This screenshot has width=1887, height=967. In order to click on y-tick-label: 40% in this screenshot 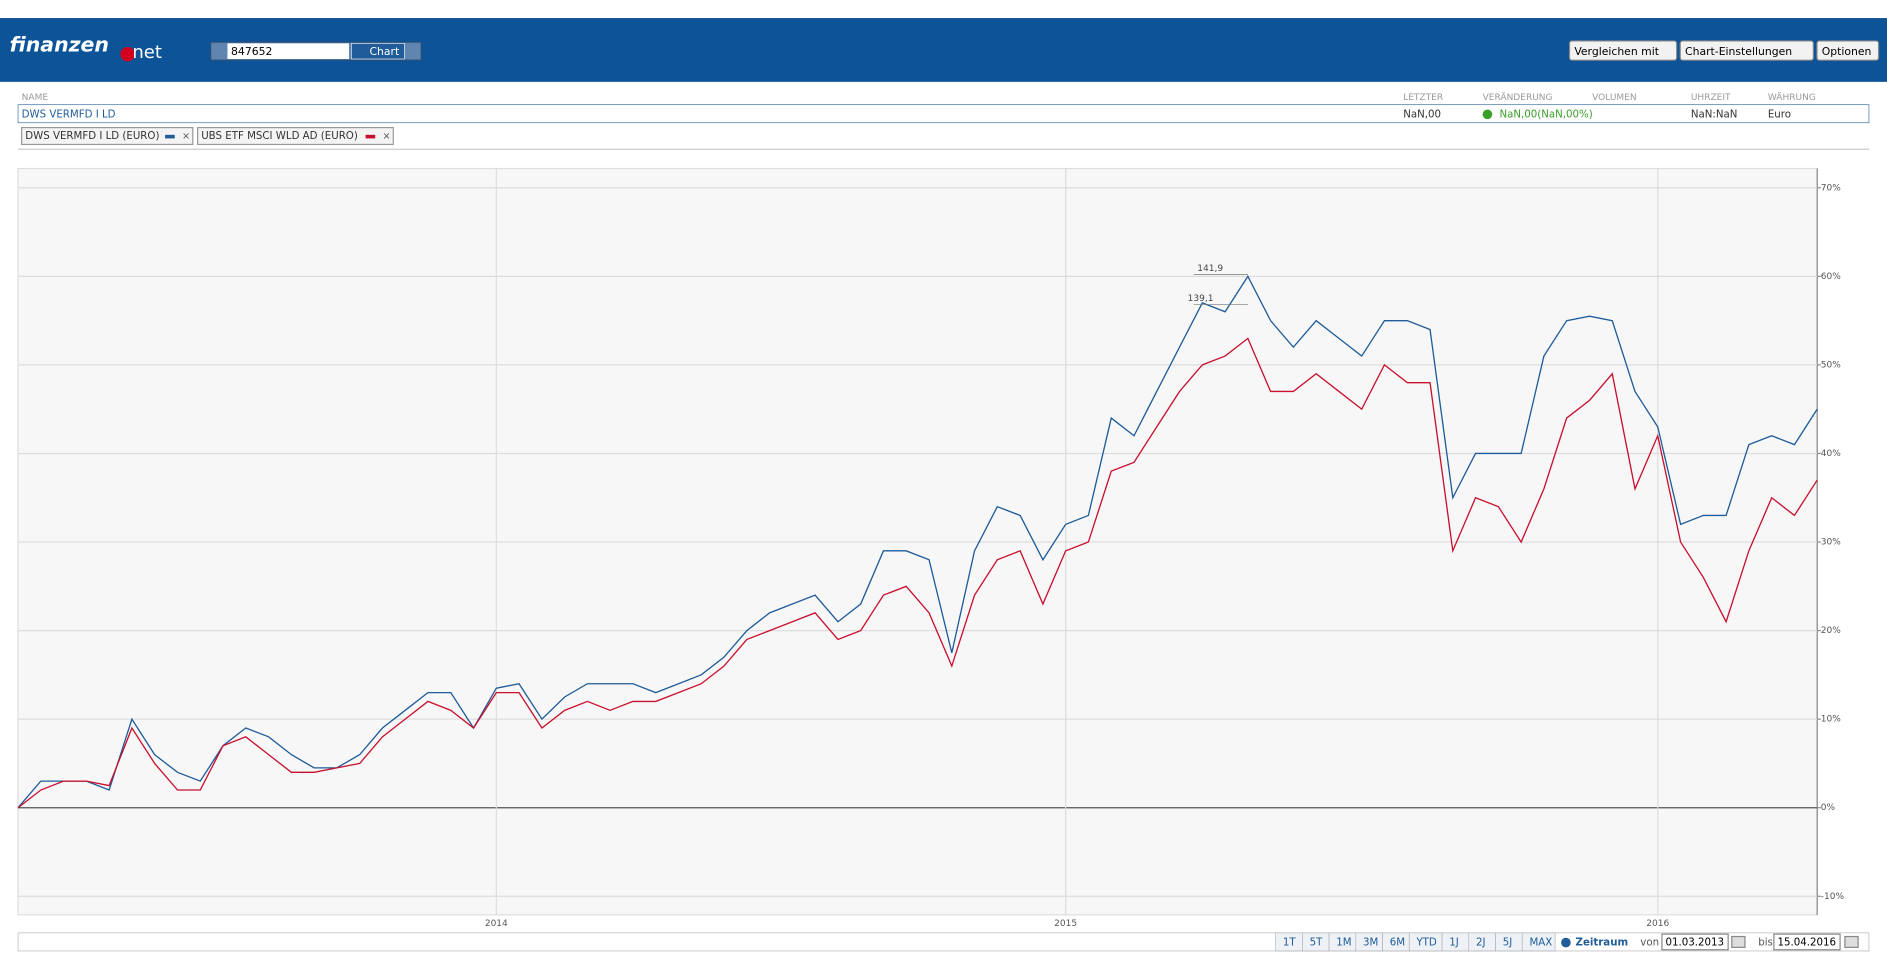, I will do `click(1831, 454)`.